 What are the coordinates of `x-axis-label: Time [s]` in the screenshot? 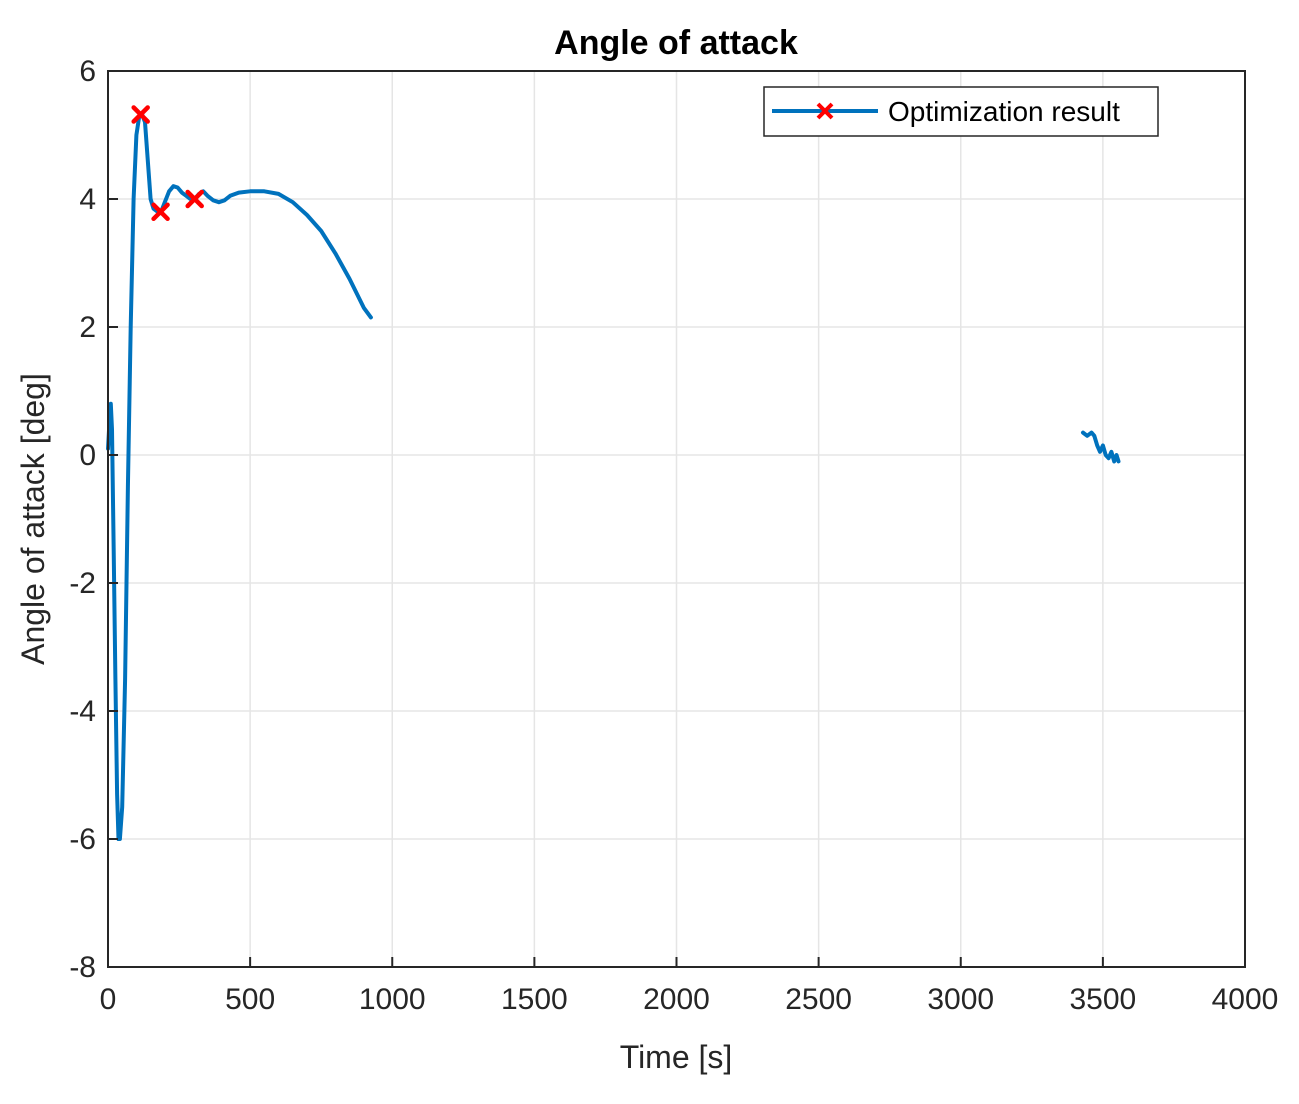 It's located at (676, 1057).